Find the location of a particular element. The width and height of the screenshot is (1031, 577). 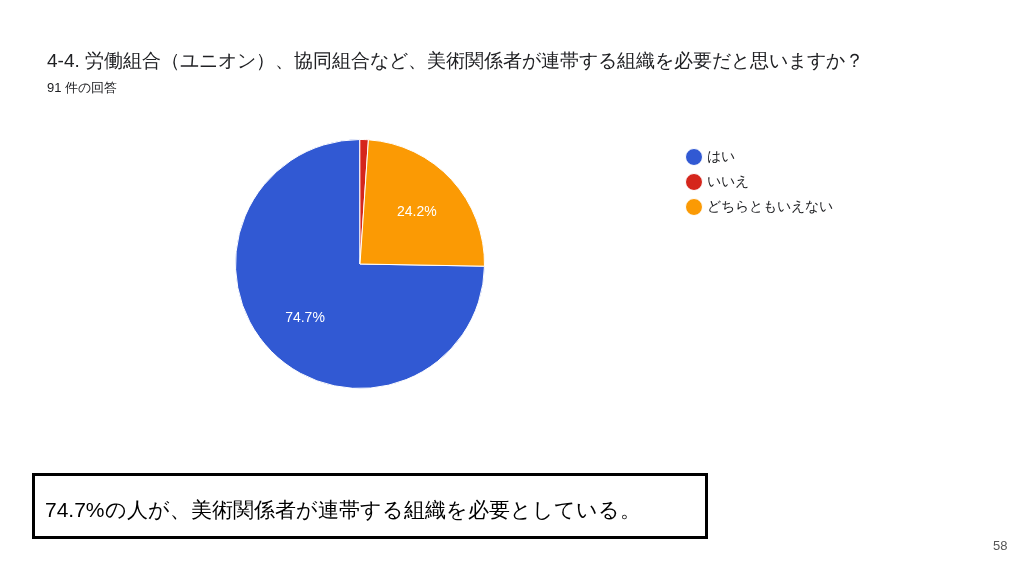

legend-label: はい is located at coordinates (721, 155).